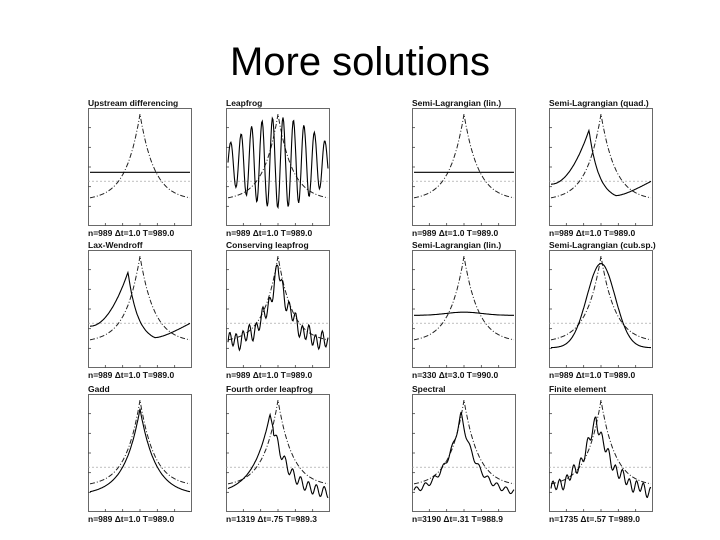 This screenshot has width=720, height=540. I want to click on subplot-title: Semi-Lagrangian (cub.sp.), so click(602, 245).